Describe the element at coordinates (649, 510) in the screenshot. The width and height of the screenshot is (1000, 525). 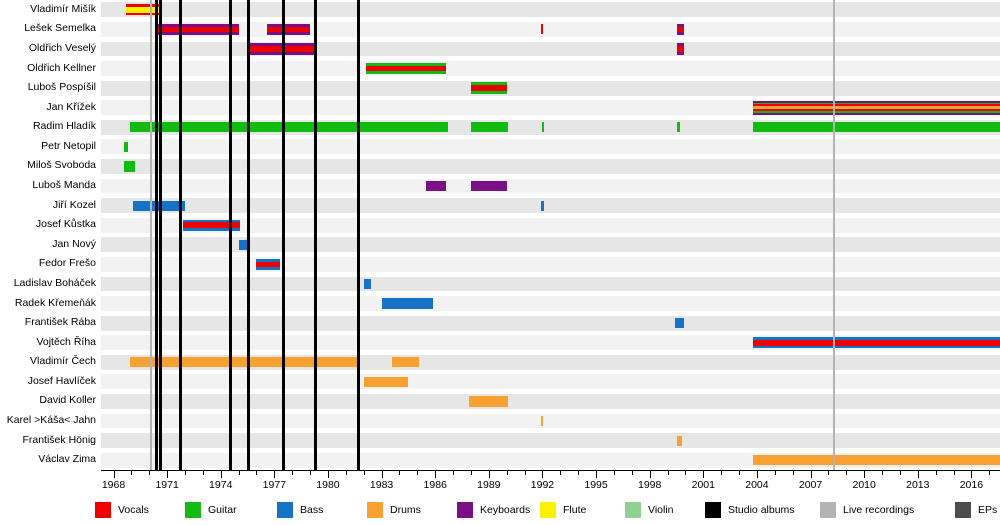
I see `legend-item-violin: Violin` at that location.